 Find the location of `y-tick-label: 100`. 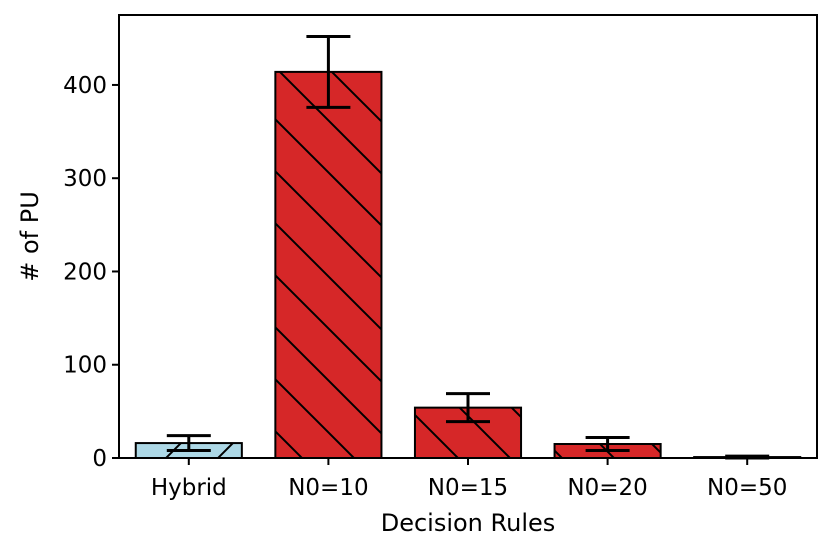

y-tick-label: 100 is located at coordinates (85, 366).